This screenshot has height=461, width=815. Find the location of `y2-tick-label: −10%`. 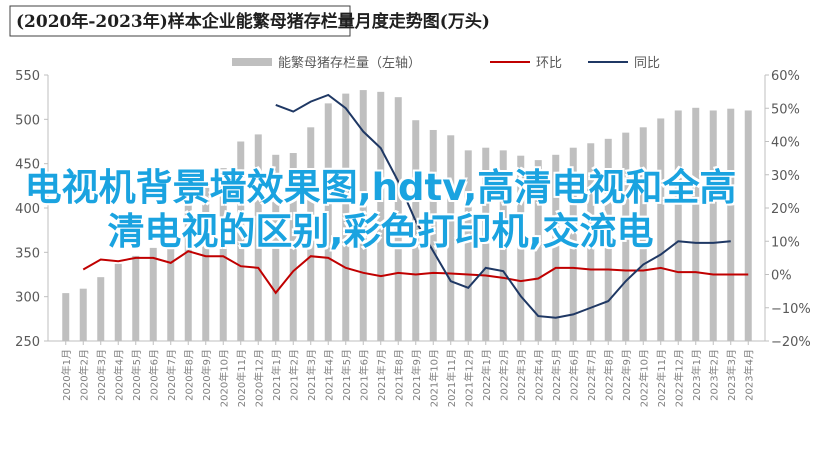

y2-tick-label: −10% is located at coordinates (791, 309).